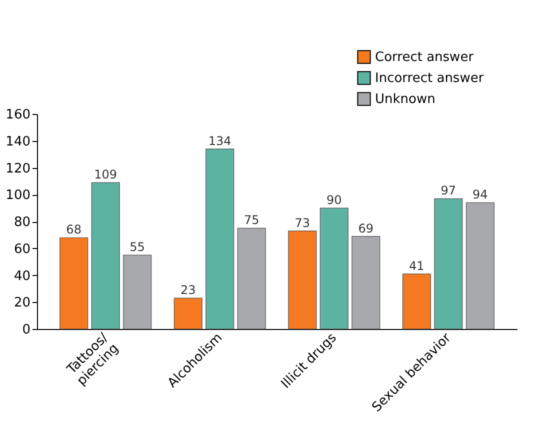  Describe the element at coordinates (366, 228) in the screenshot. I see `data-label: 69` at that location.